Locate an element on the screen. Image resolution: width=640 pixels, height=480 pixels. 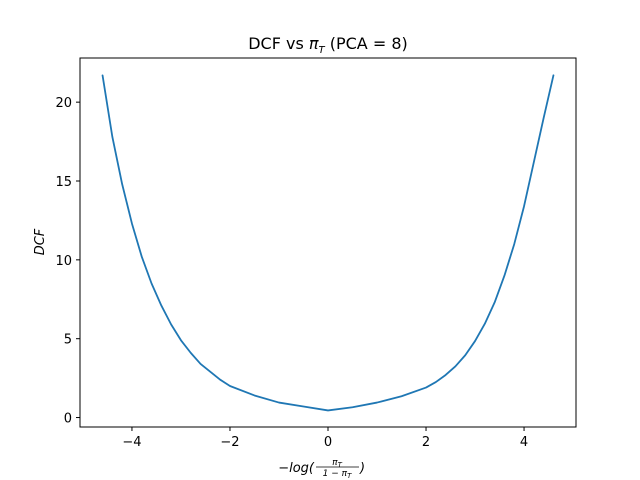
y-tick-label: 20 is located at coordinates (63, 103).